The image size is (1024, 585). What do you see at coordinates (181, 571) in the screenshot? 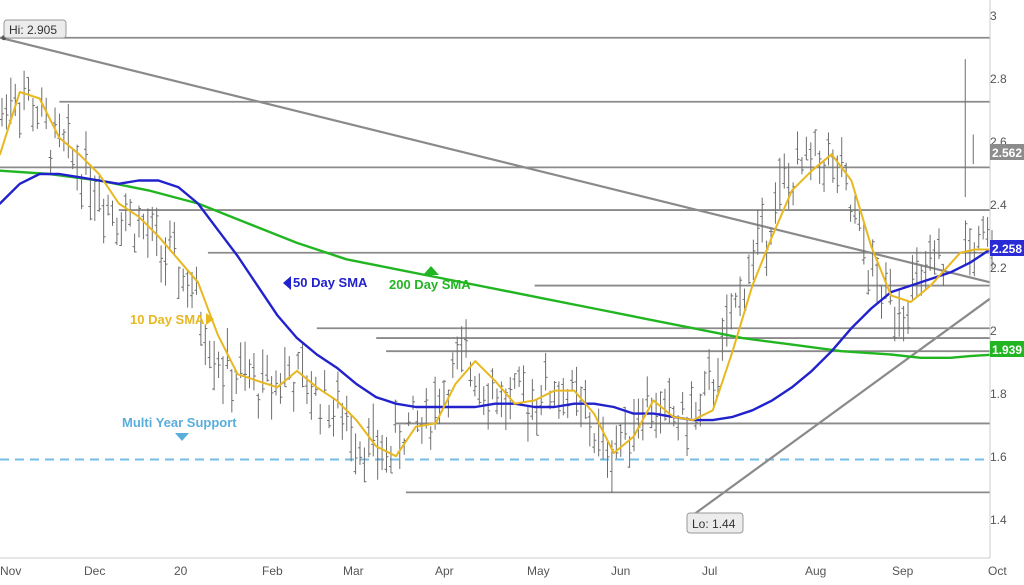
I see `x-tick-label: 20` at bounding box center [181, 571].